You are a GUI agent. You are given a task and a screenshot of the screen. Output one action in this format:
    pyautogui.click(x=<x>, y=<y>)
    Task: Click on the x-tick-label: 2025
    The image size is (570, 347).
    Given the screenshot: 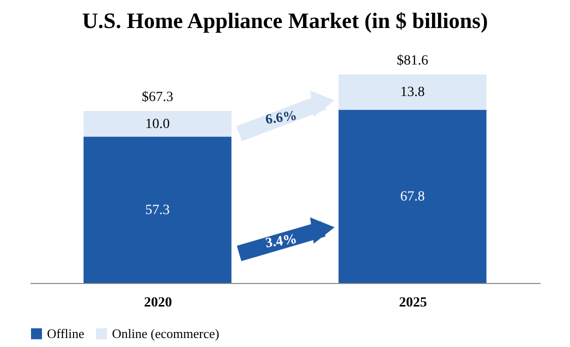 What is the action you would take?
    pyautogui.click(x=413, y=303)
    